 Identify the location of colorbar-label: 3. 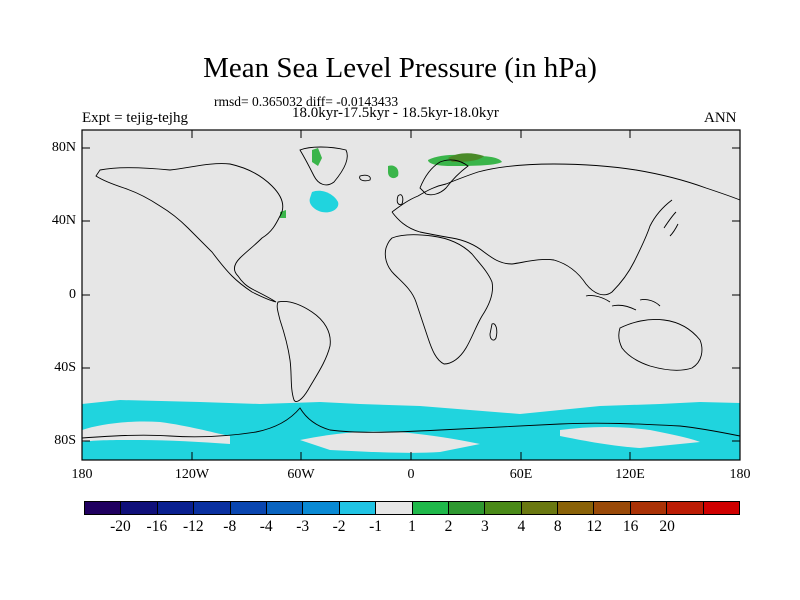
(485, 526).